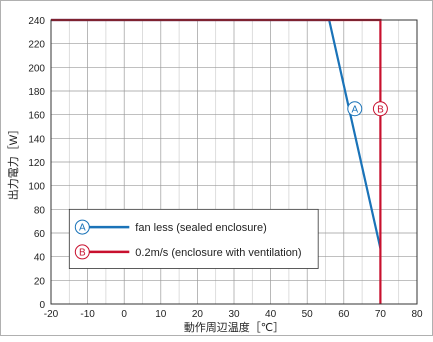 The image size is (433, 342). I want to click on marker-letter: A, so click(354, 109).